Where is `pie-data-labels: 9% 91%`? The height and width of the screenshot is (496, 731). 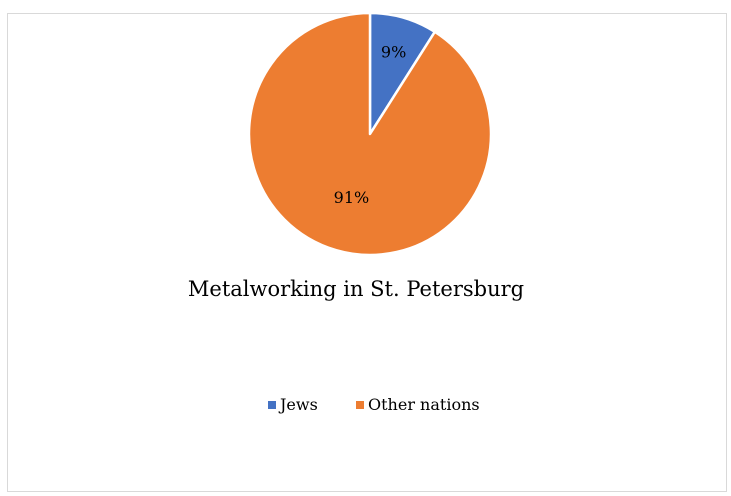
pie-data-labels: 9% 91% is located at coordinates (370, 125).